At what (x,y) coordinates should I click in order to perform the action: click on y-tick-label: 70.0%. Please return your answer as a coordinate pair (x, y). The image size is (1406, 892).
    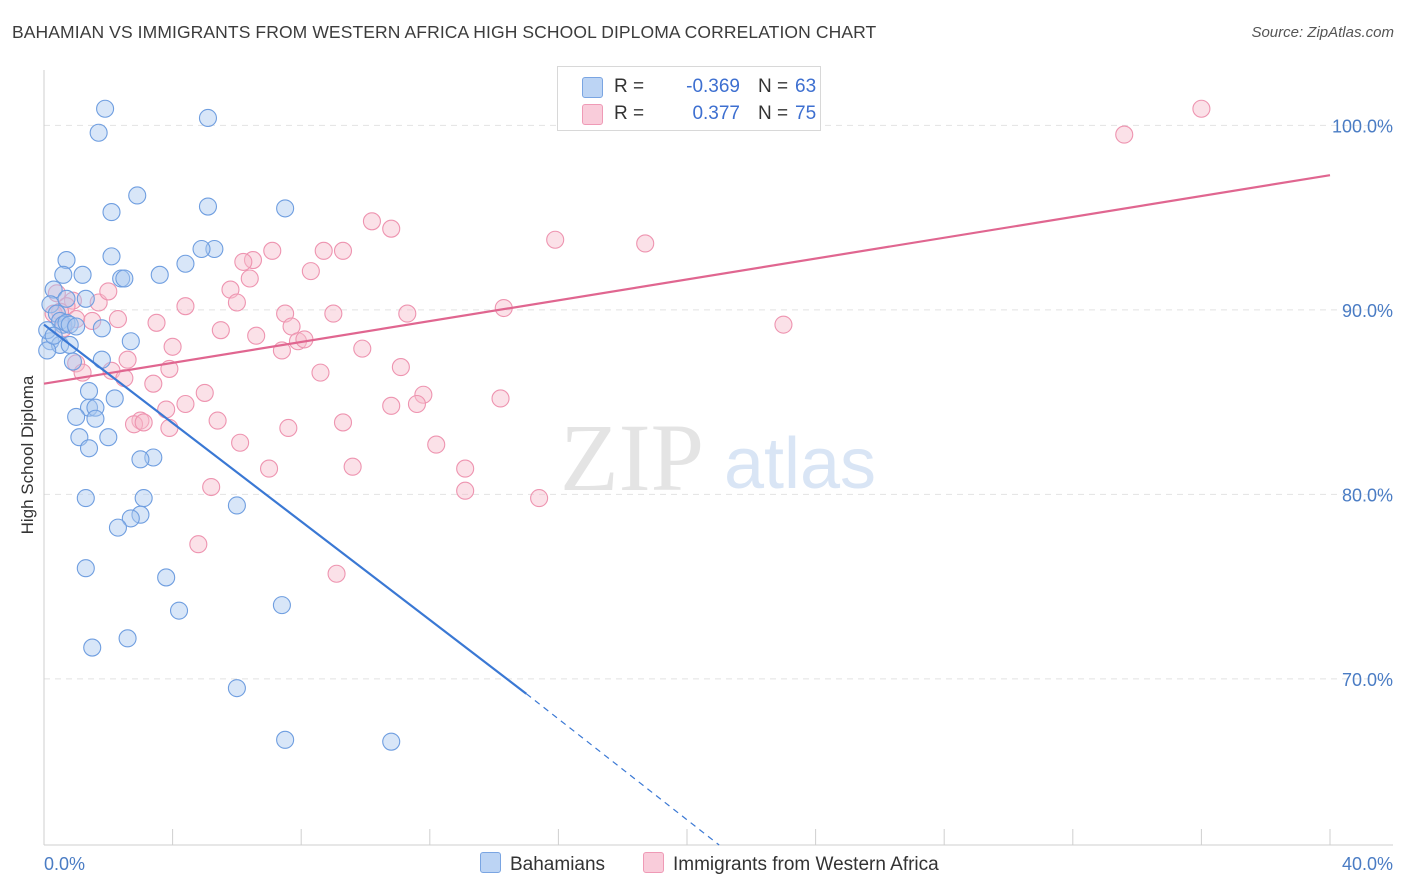
    Looking at the image, I should click on (1367, 680).